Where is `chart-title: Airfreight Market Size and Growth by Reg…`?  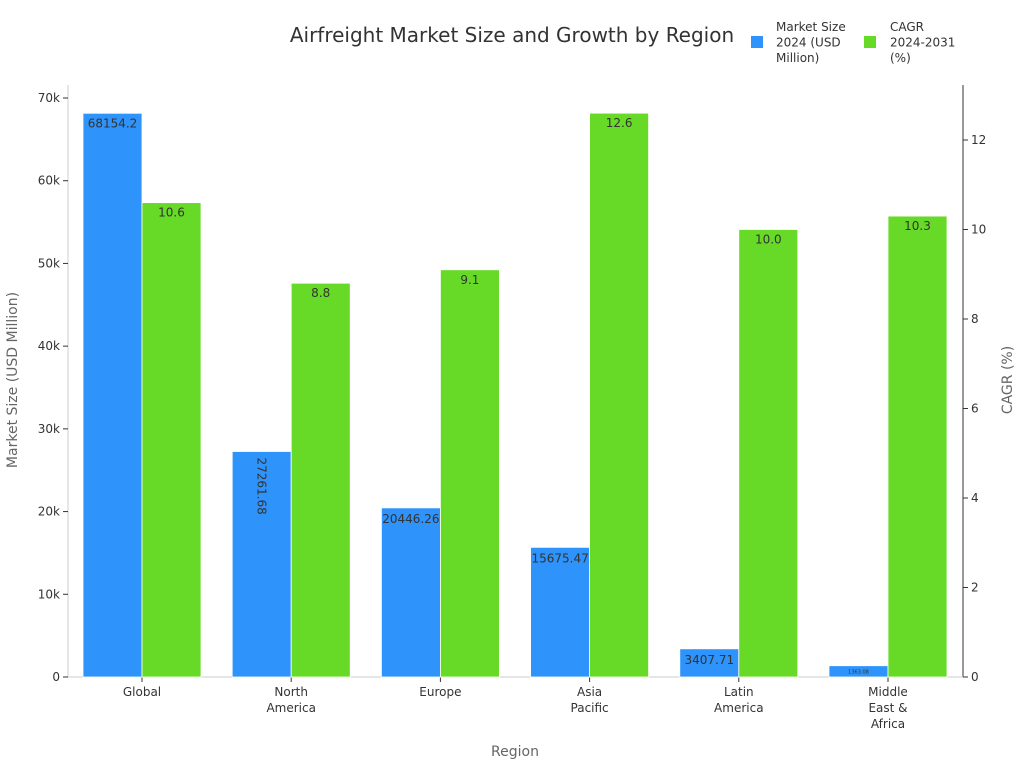
chart-title: Airfreight Market Size and Growth by Reg… is located at coordinates (512, 35).